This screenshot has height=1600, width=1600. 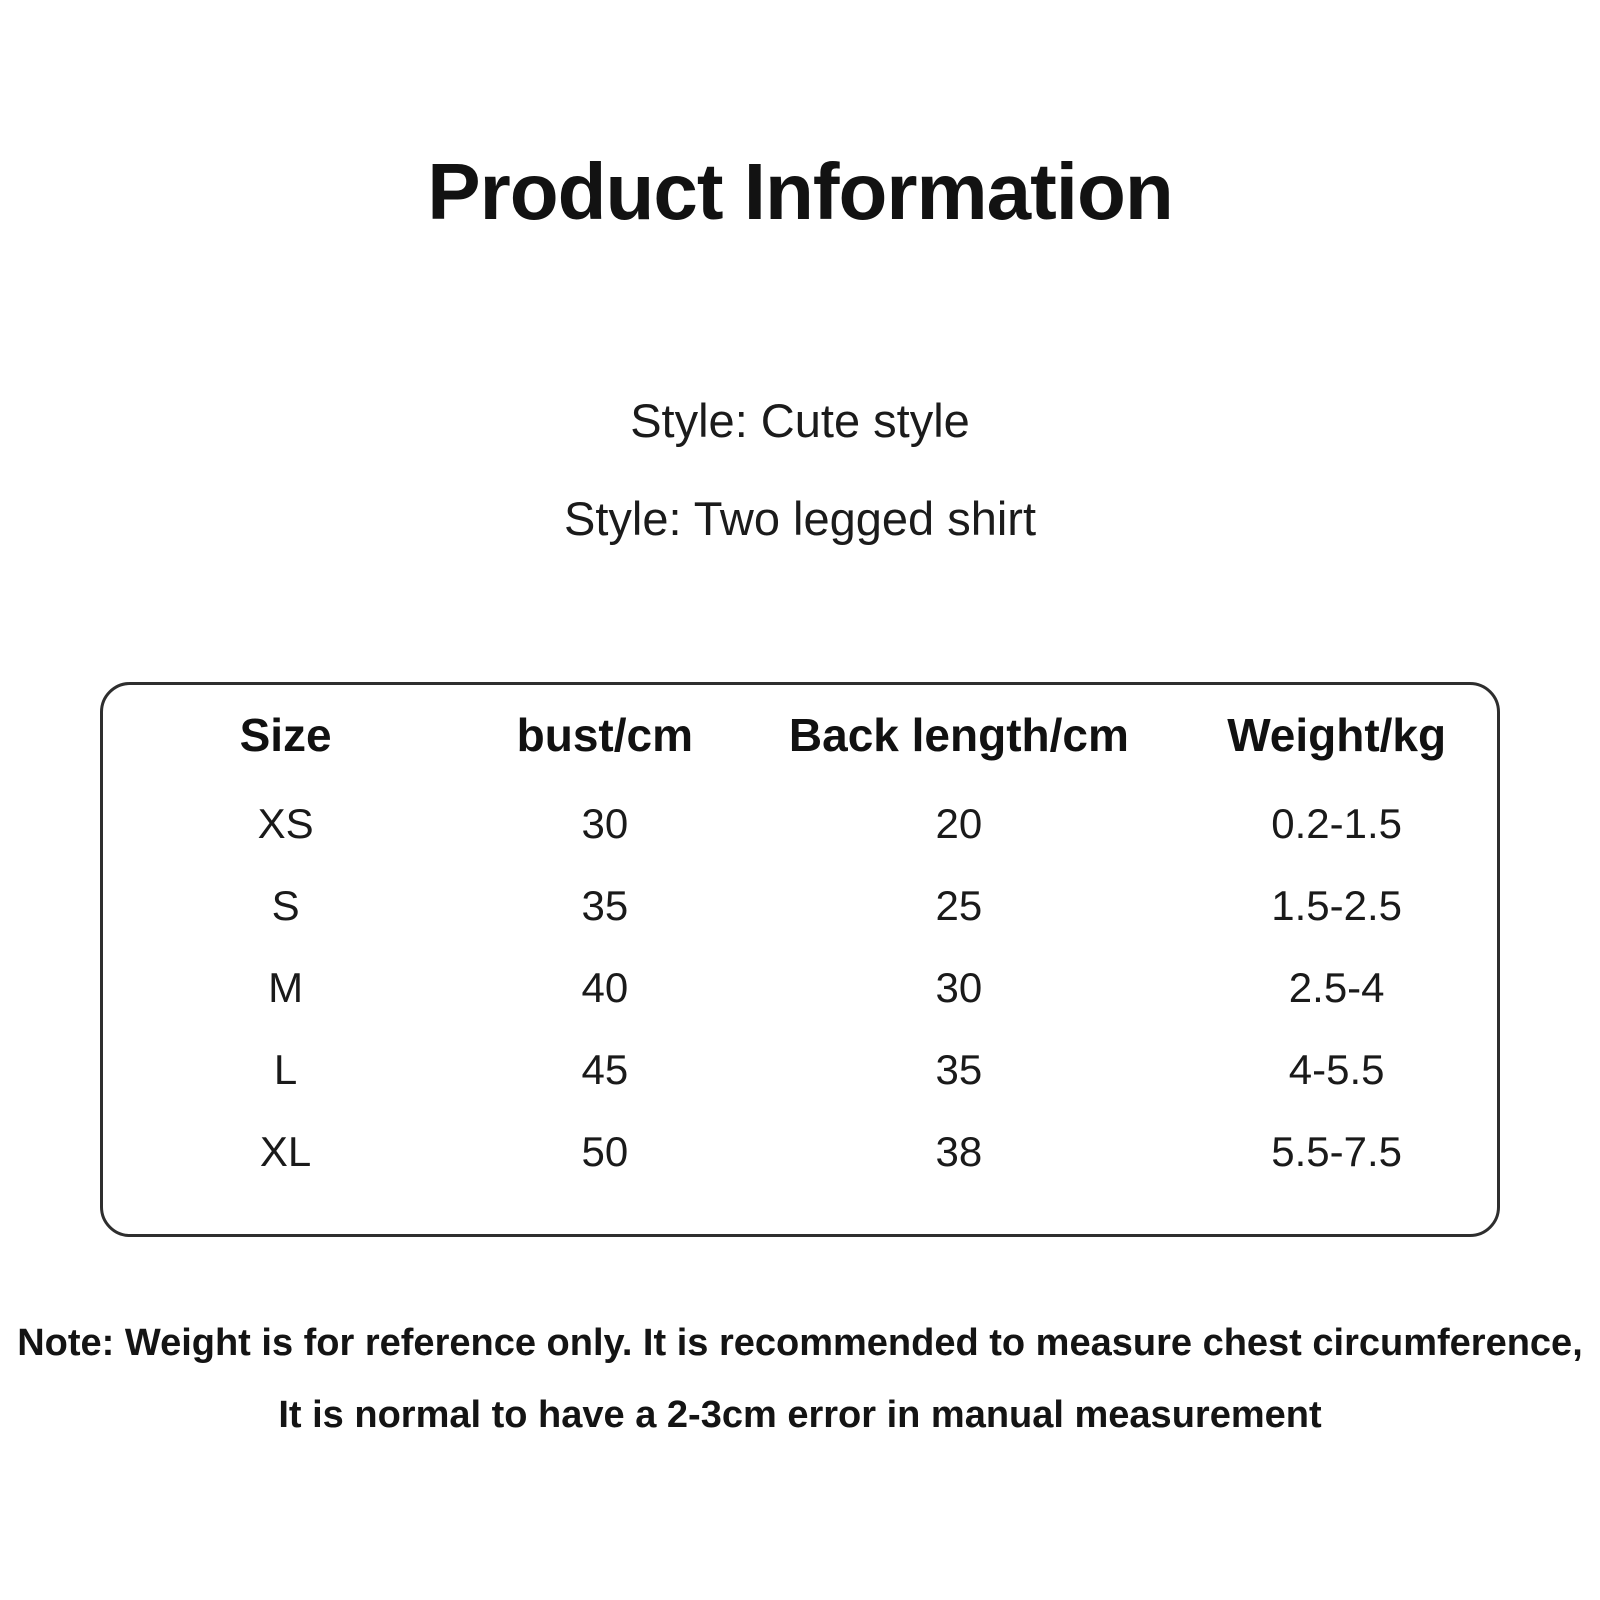 What do you see at coordinates (1337, 1151) in the screenshot?
I see `cell-weight: 5.5-7.5` at bounding box center [1337, 1151].